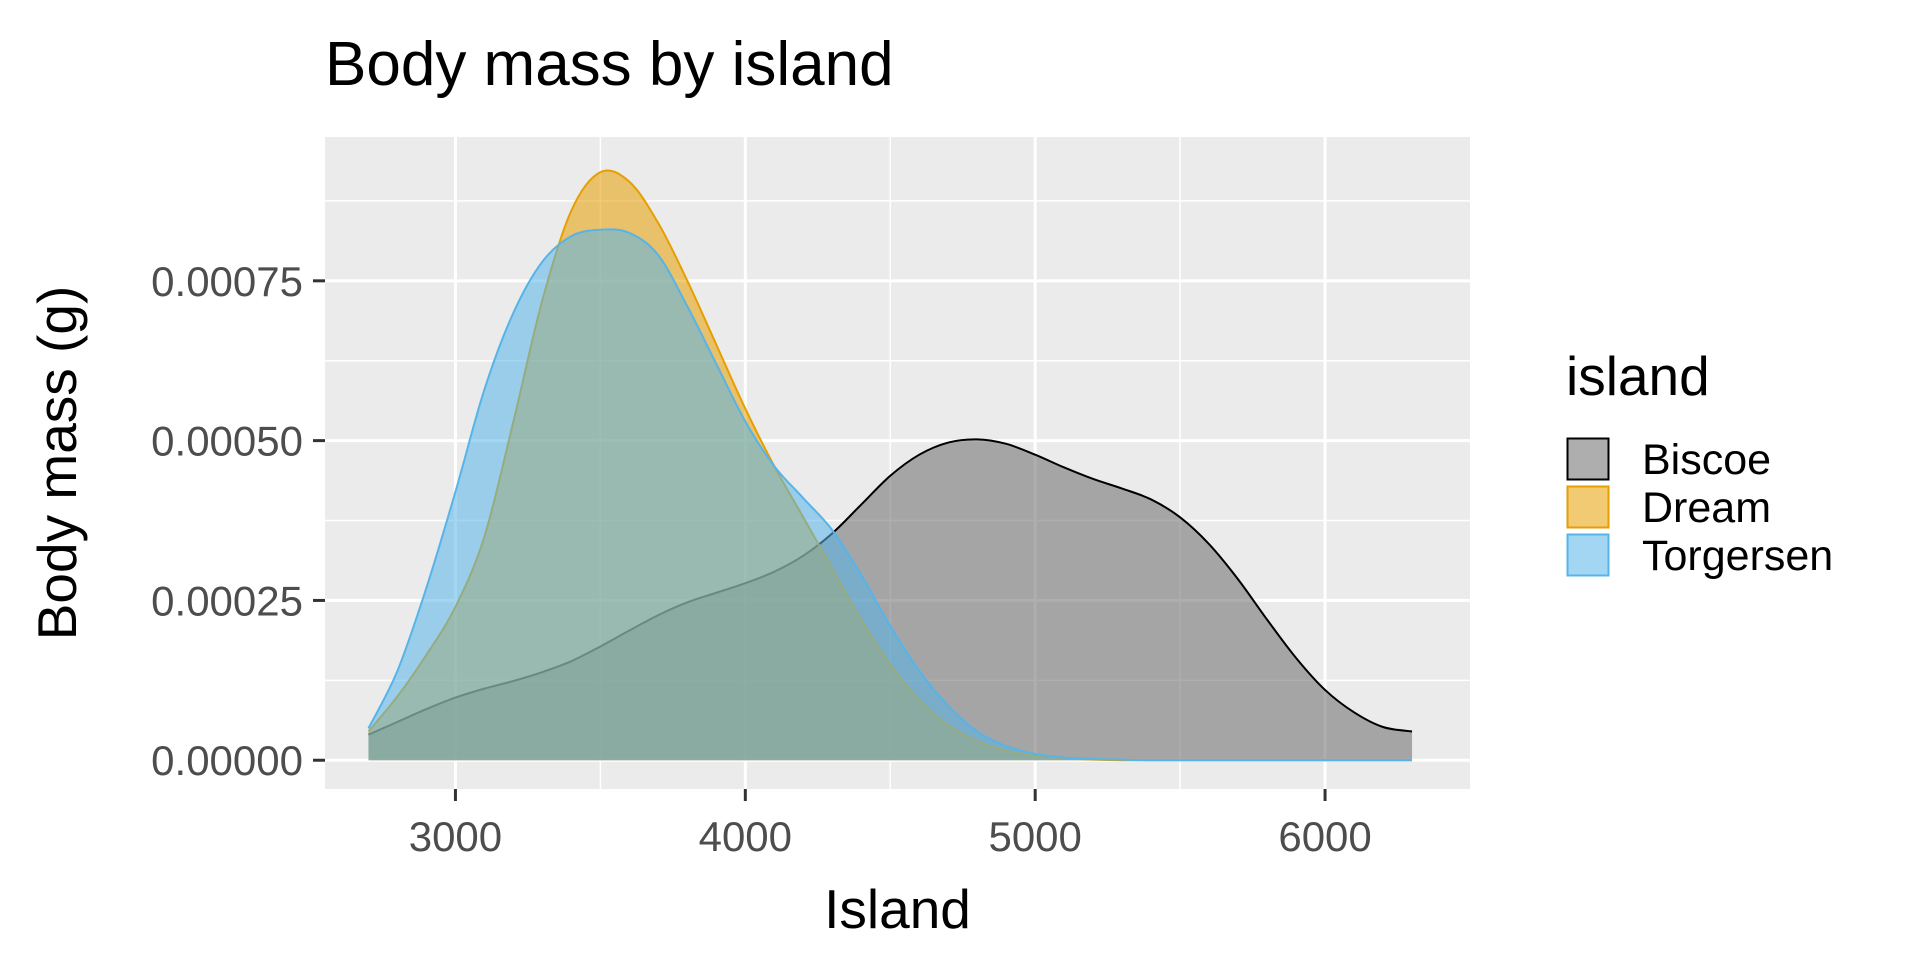 This screenshot has width=1920, height=960. What do you see at coordinates (1588, 459) in the screenshot?
I see `legend-key-biscoe` at bounding box center [1588, 459].